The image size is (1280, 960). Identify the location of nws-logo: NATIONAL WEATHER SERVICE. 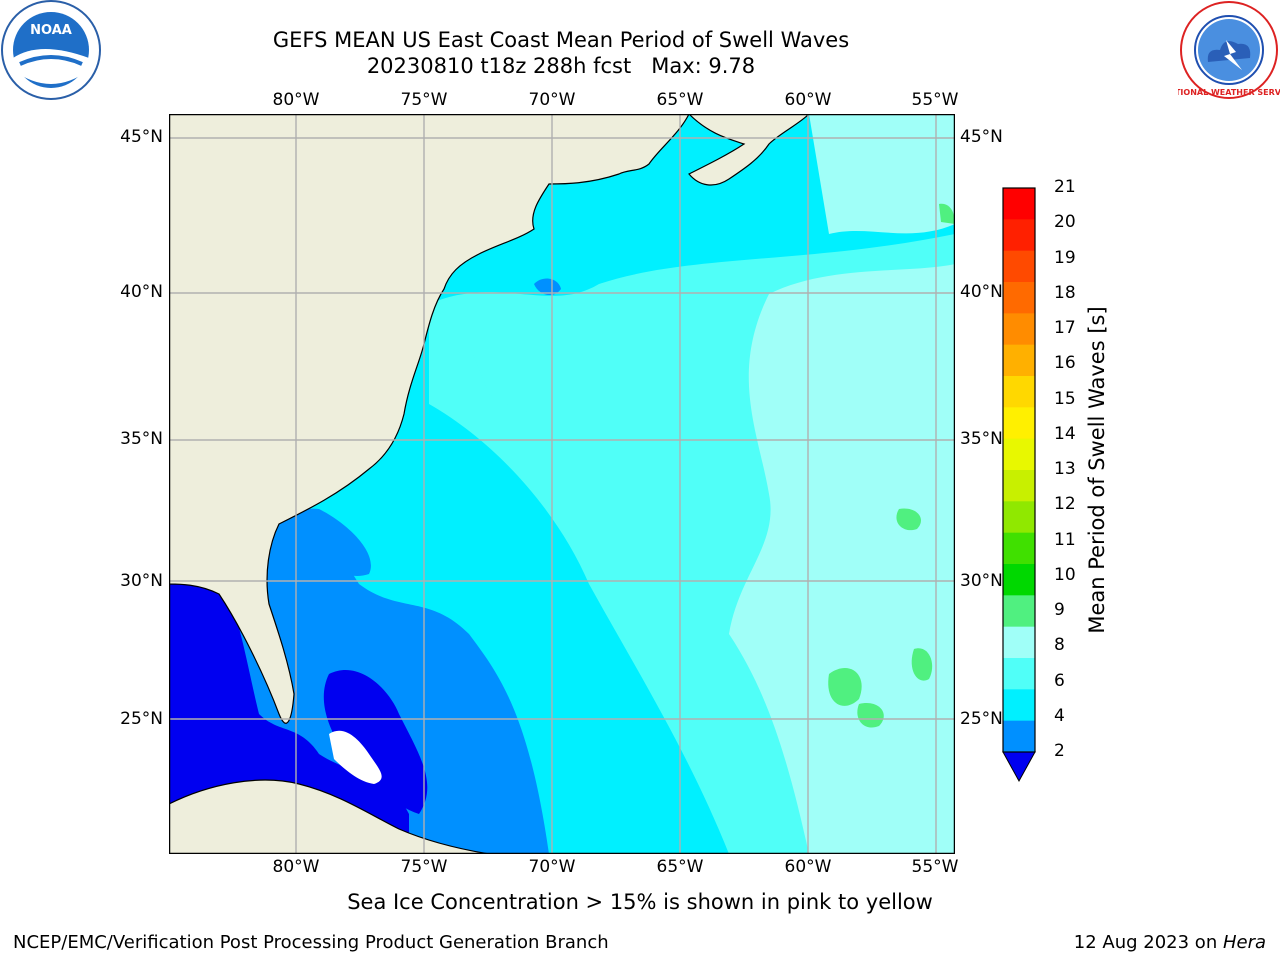
(1229, 50).